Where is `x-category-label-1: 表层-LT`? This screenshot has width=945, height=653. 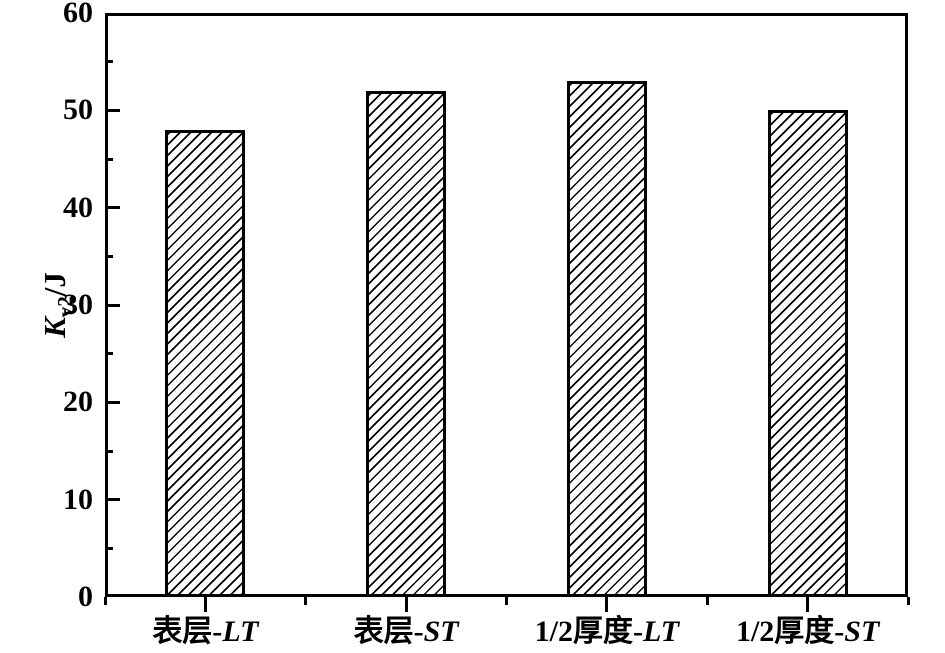
x-category-label-1: 表层-LT is located at coordinates (205, 632).